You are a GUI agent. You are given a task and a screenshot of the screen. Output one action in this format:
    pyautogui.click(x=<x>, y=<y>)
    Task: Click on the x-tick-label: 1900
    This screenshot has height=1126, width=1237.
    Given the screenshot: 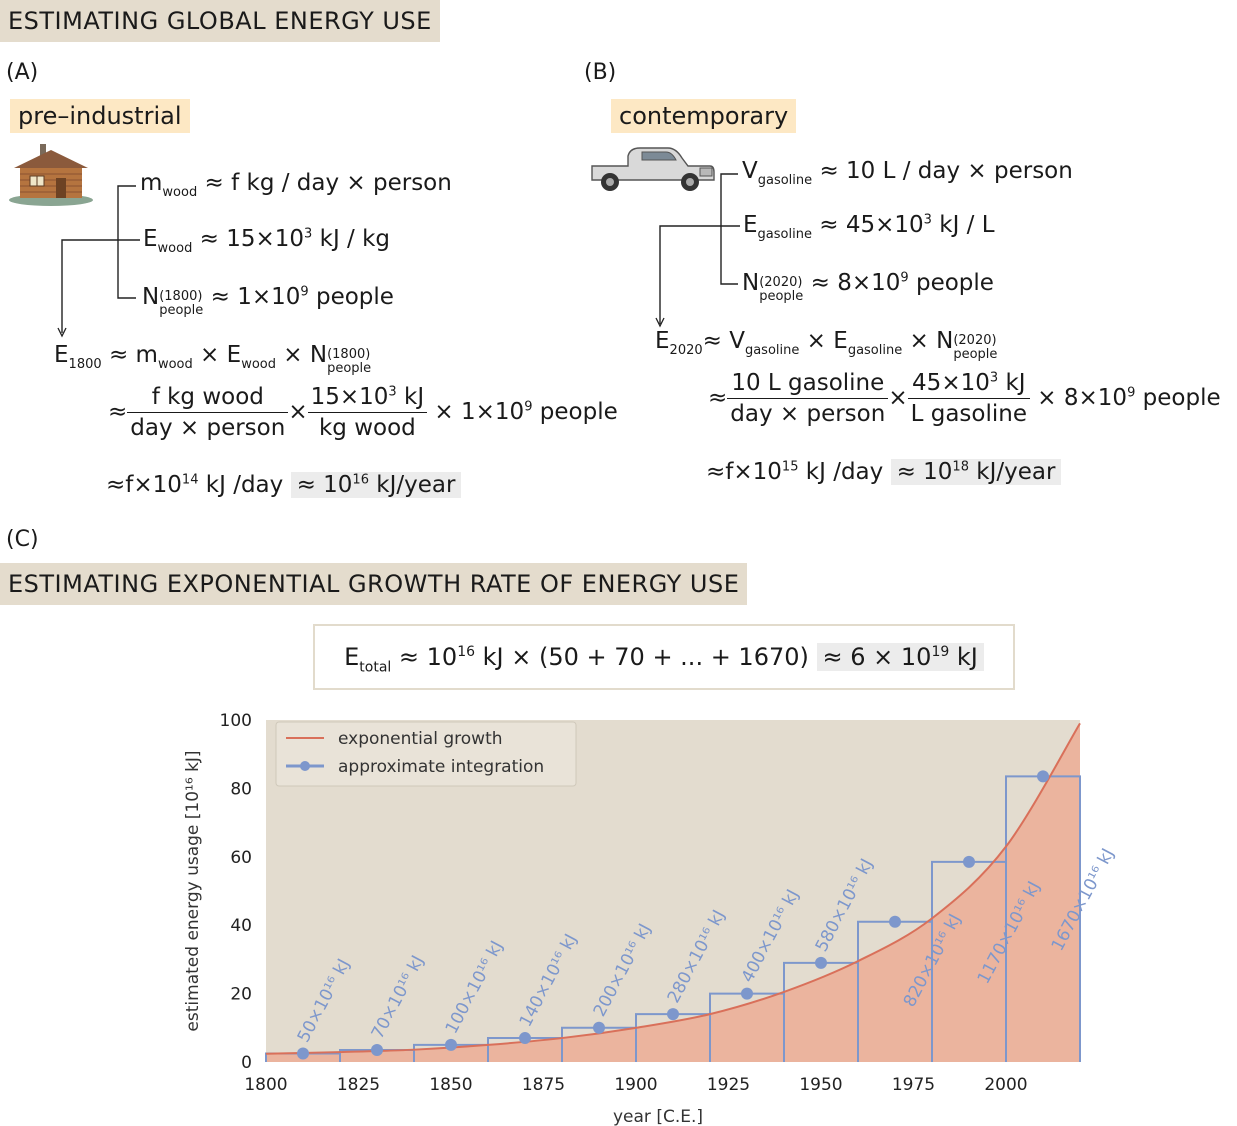 What is the action you would take?
    pyautogui.click(x=635, y=1085)
    